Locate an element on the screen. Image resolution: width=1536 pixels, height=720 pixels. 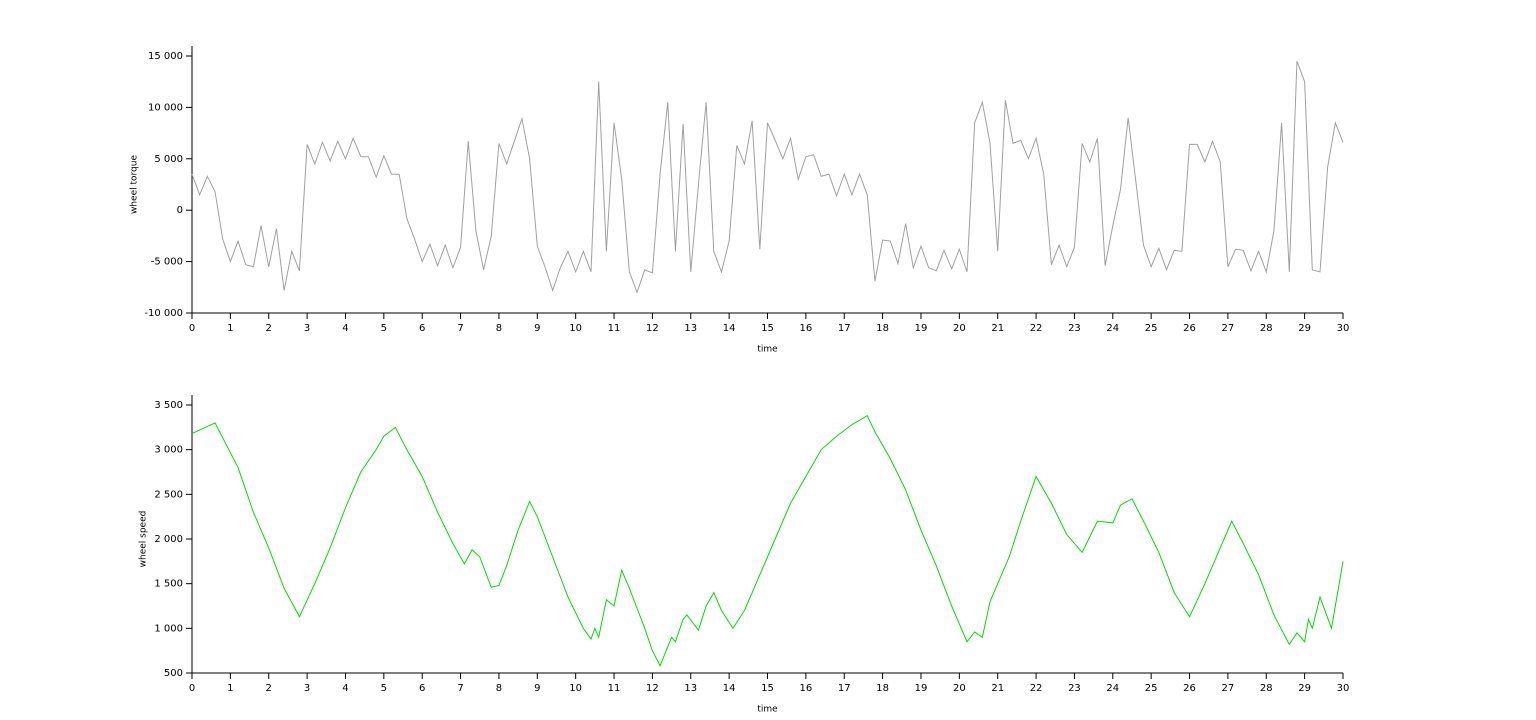
y-tick-label: 1 000 is located at coordinates (168, 628).